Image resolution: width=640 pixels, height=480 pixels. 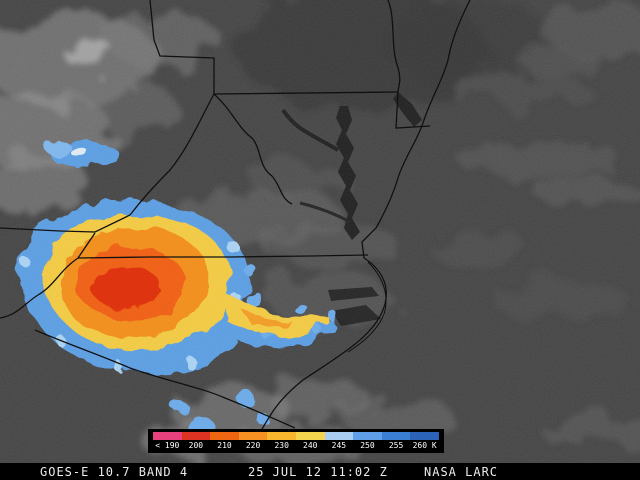 I want to click on legend-entry: 260 K, so click(x=424, y=442).